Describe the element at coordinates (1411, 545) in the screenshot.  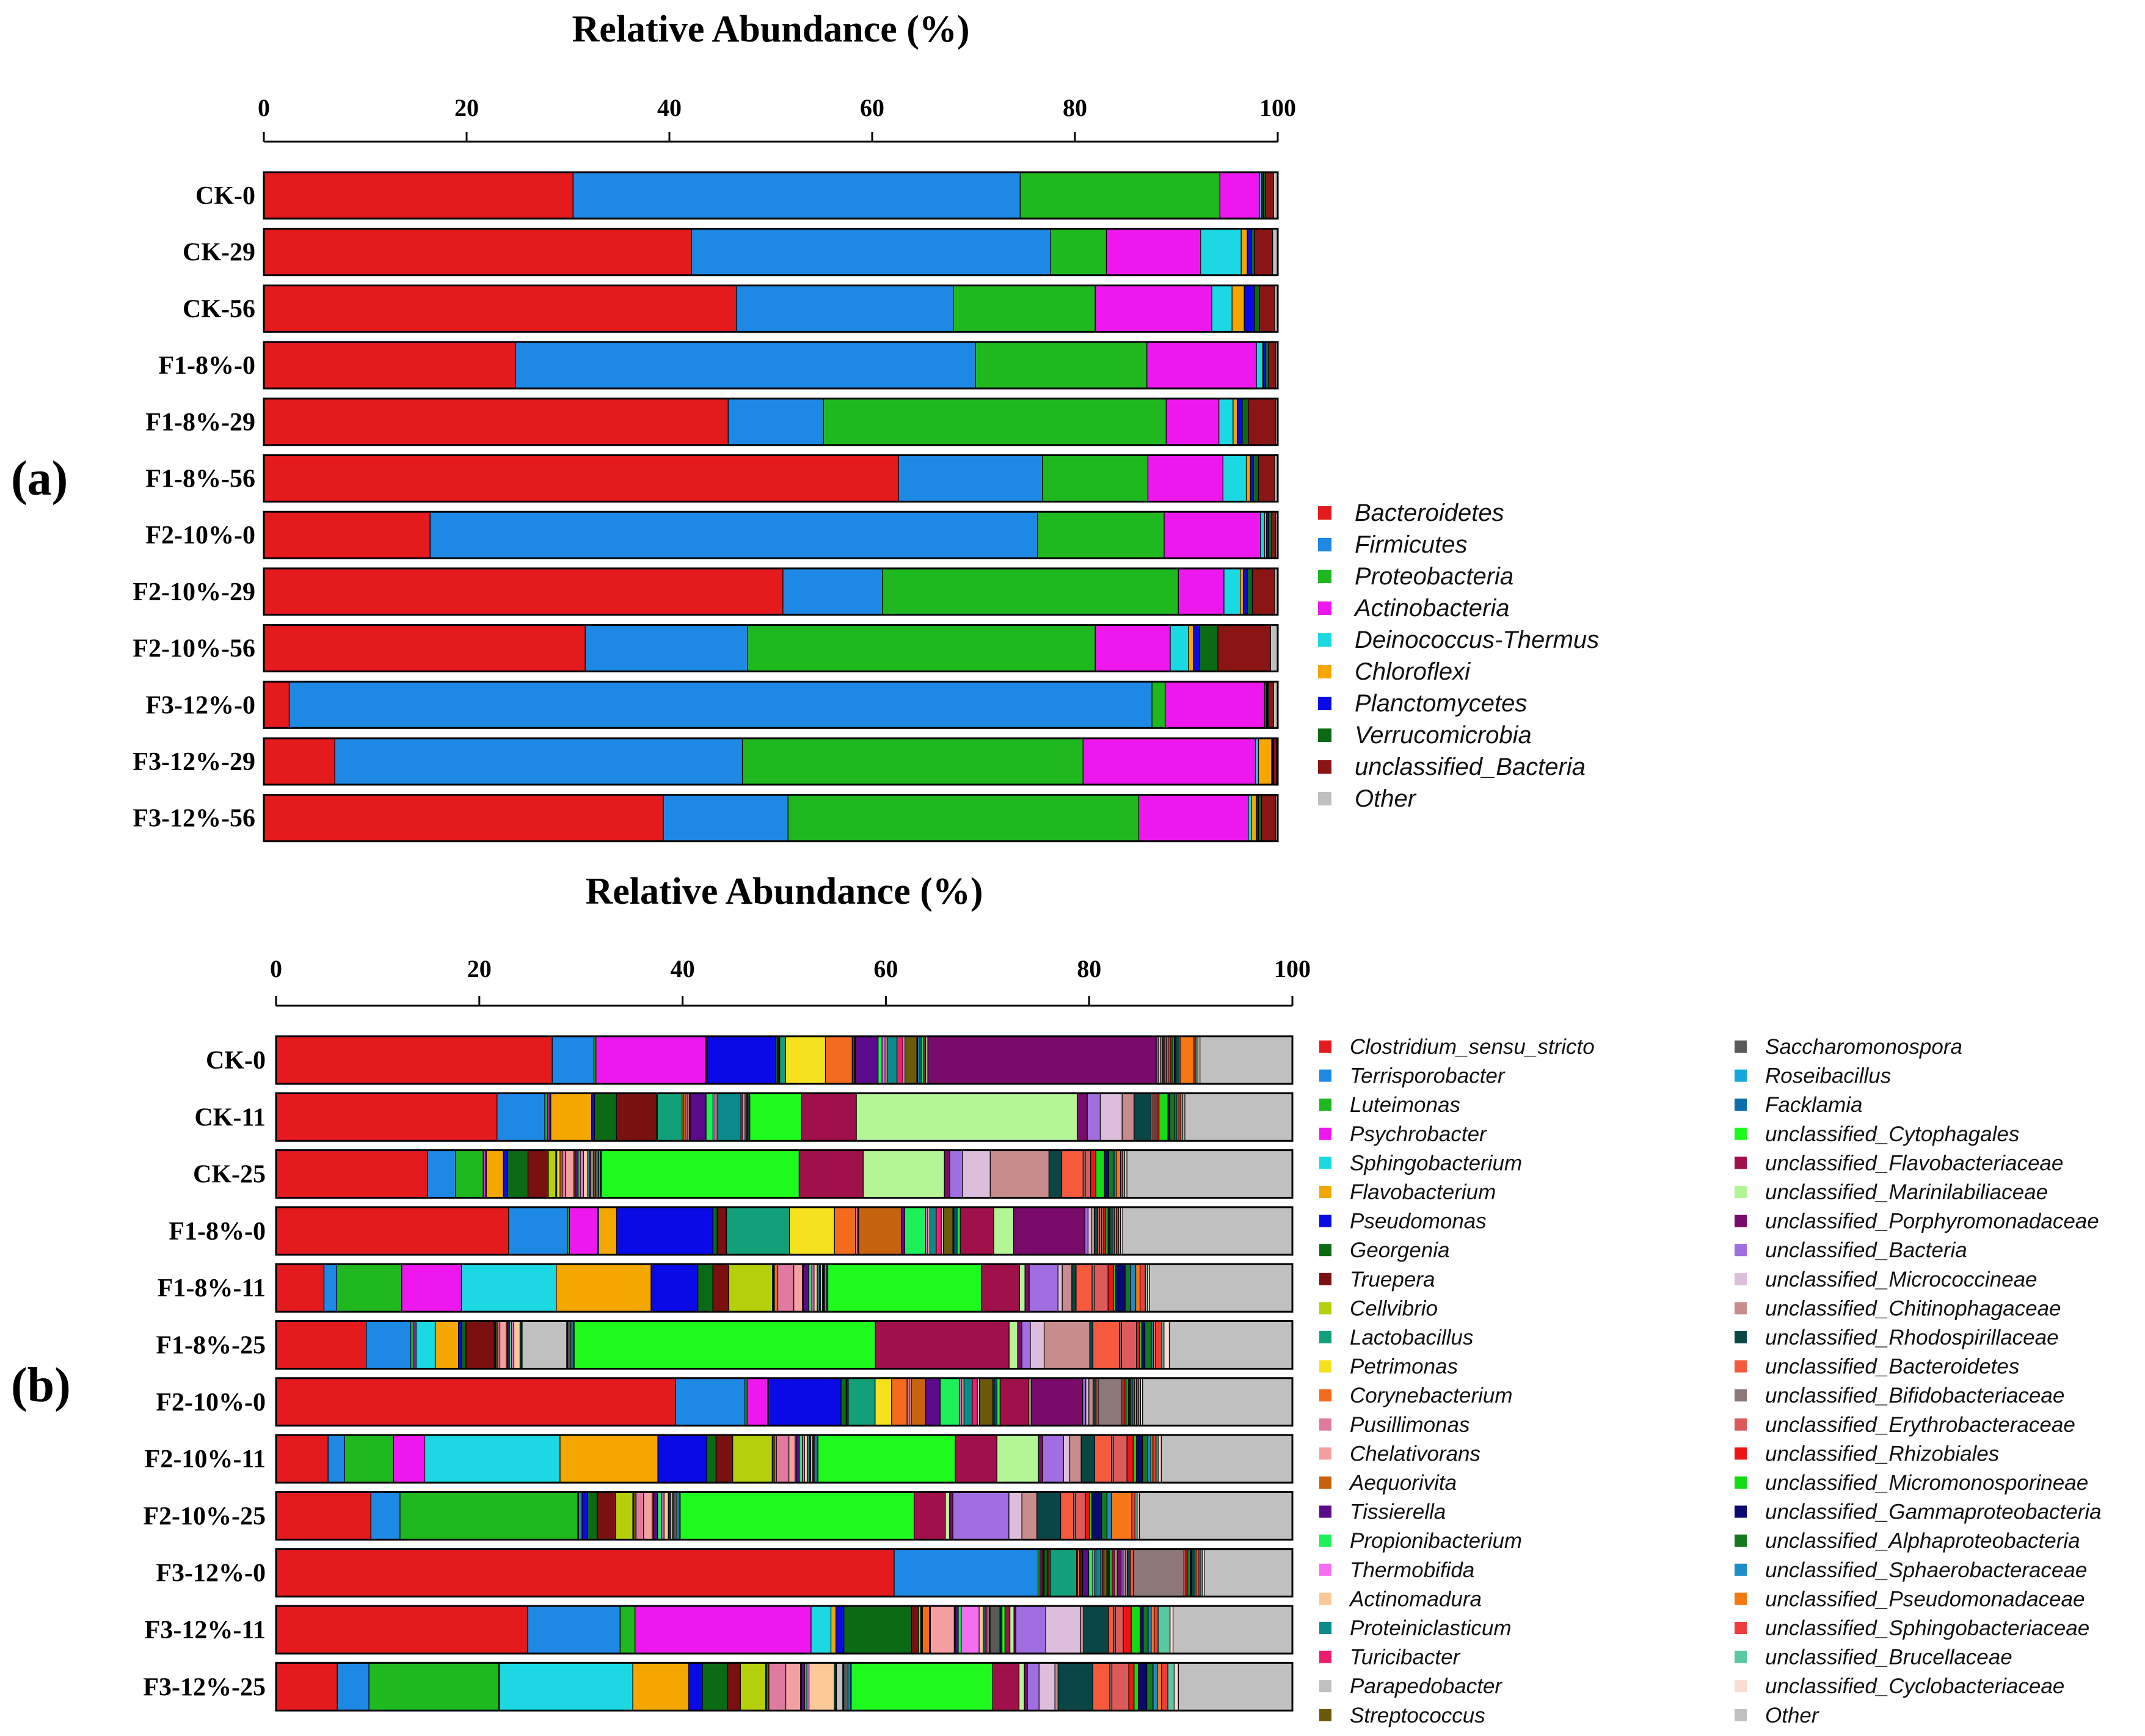
I see `legend-label-a-1: Firmicutes` at that location.